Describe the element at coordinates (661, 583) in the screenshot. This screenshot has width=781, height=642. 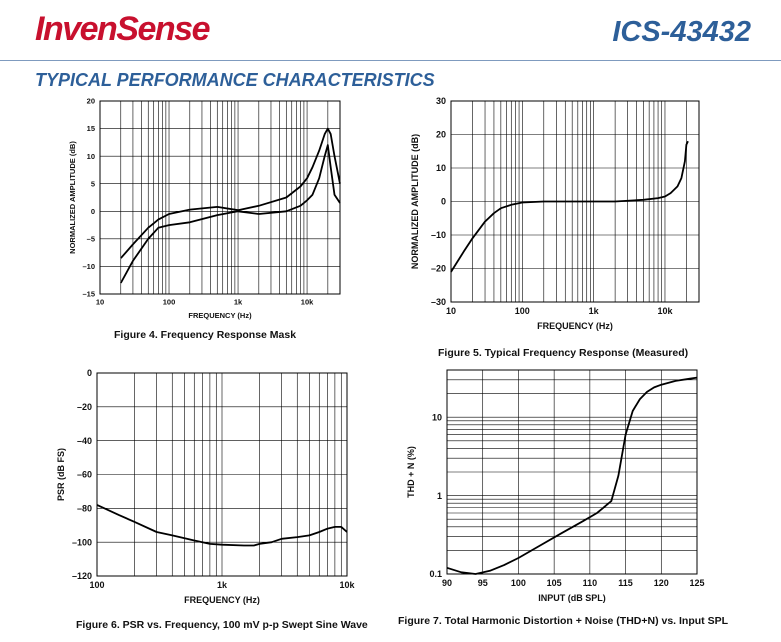
I see `x-tick-label: 120` at that location.